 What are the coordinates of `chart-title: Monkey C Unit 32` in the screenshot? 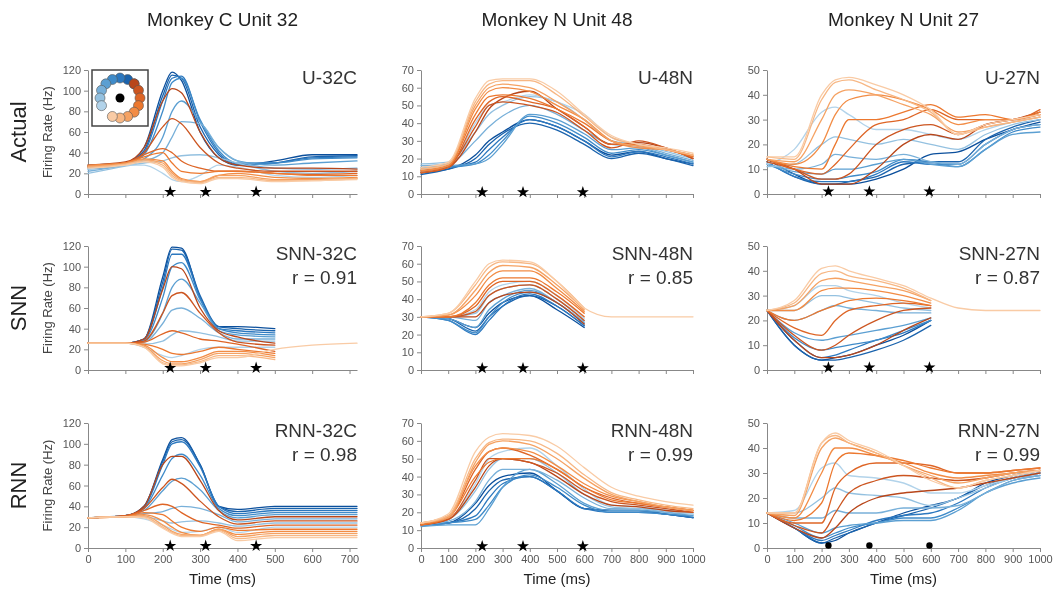 It's located at (222, 19).